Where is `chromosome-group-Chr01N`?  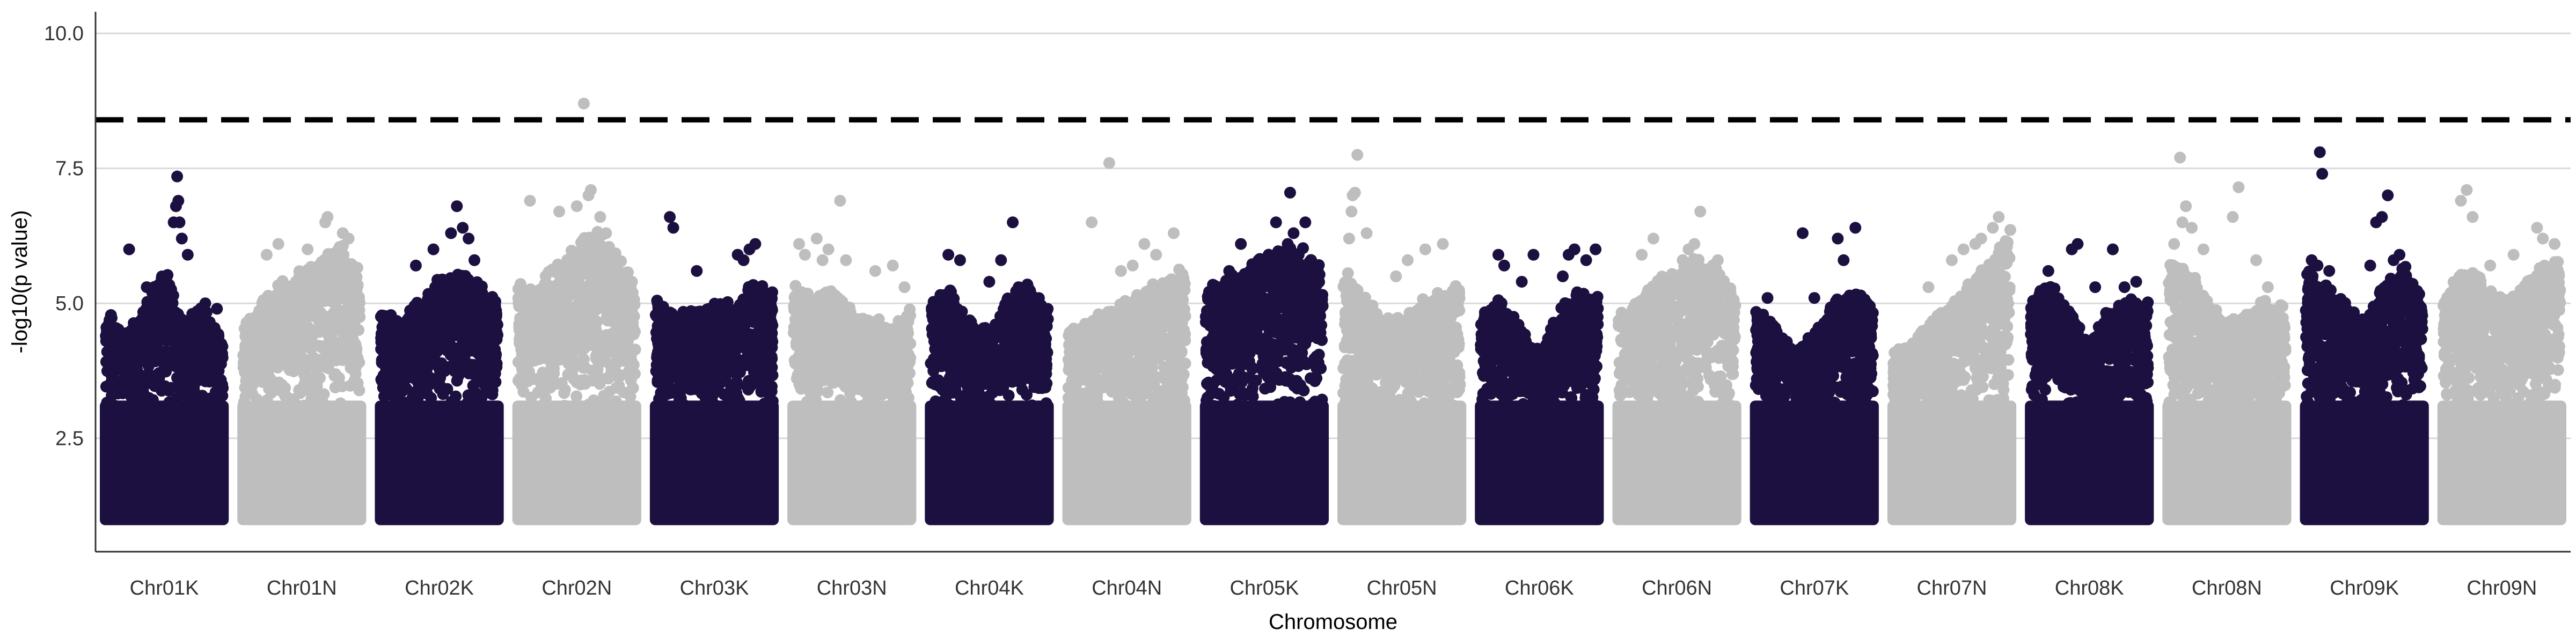
chromosome-group-Chr01N is located at coordinates (302, 382).